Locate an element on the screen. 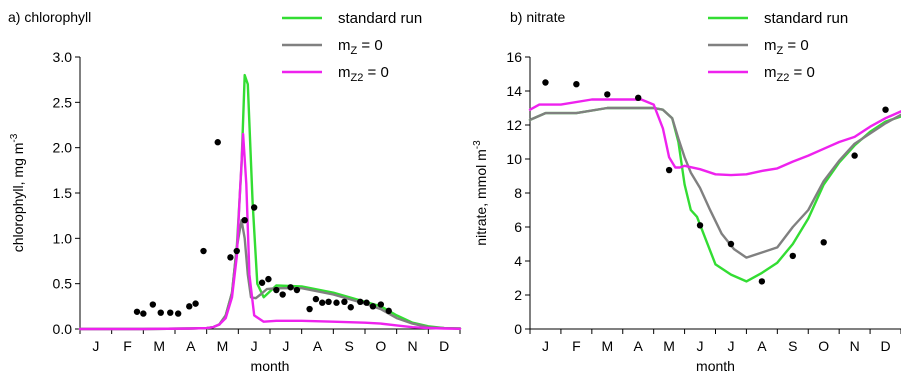 The image size is (901, 375). y-tick-label: 1.5 is located at coordinates (63, 193).